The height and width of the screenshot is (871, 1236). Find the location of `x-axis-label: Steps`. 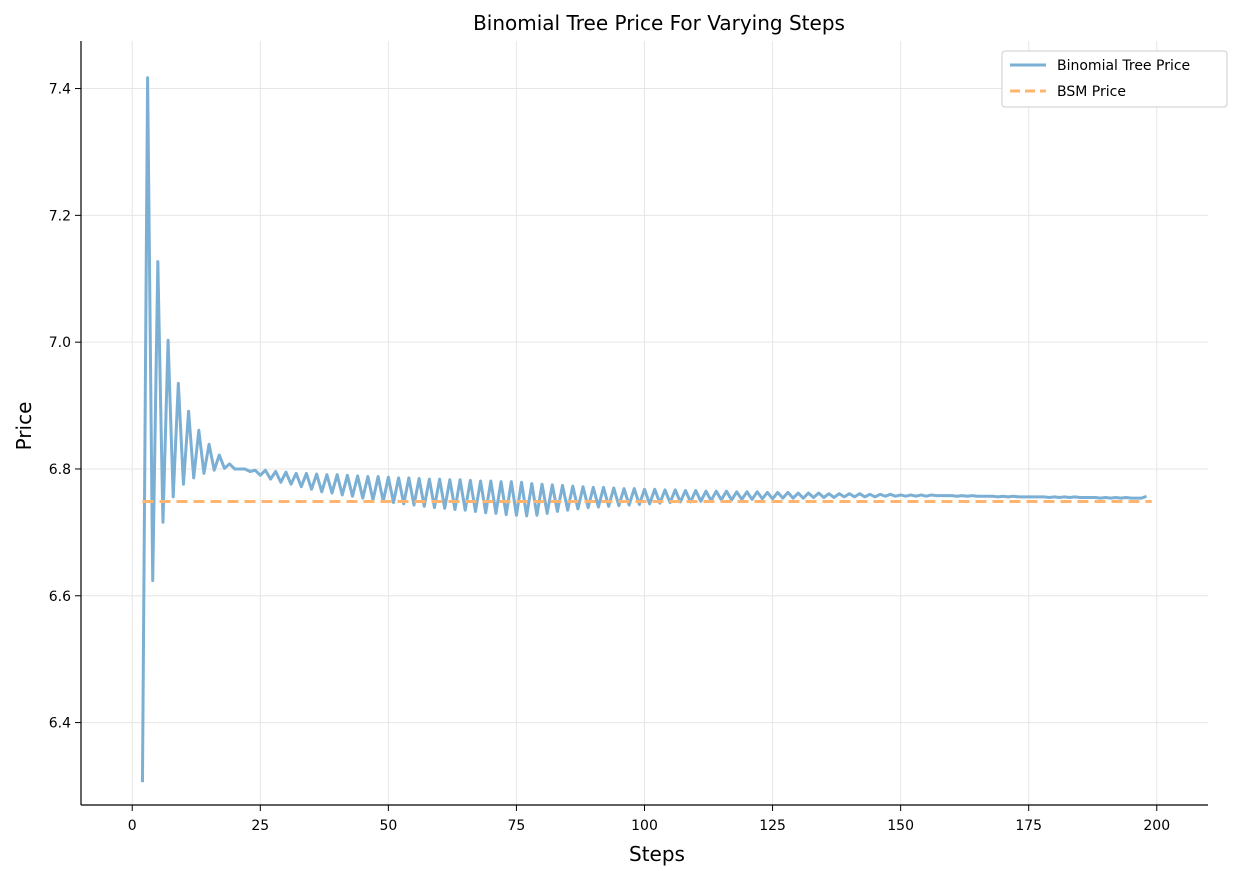

x-axis-label: Steps is located at coordinates (657, 854).